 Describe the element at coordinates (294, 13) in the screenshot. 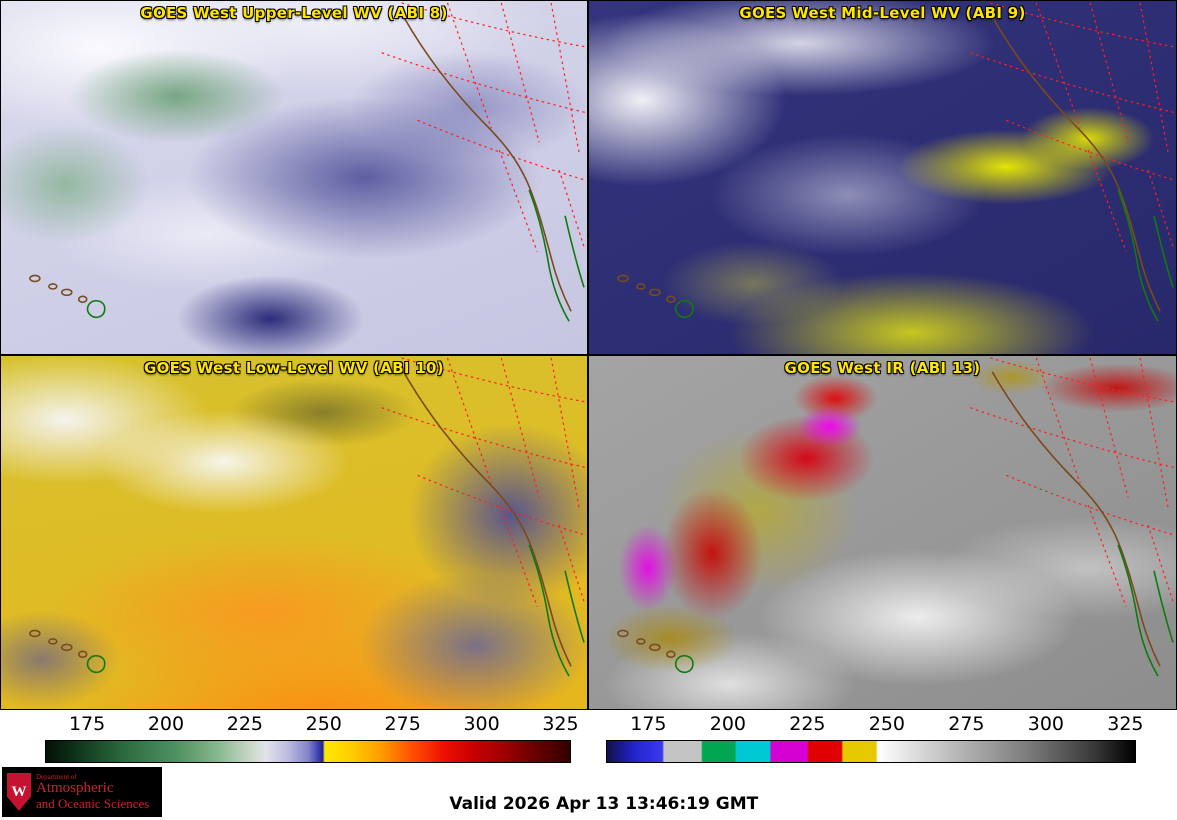

I see `panel-title-abi8: GOES West Upper-Level WV (ABI 8)` at that location.